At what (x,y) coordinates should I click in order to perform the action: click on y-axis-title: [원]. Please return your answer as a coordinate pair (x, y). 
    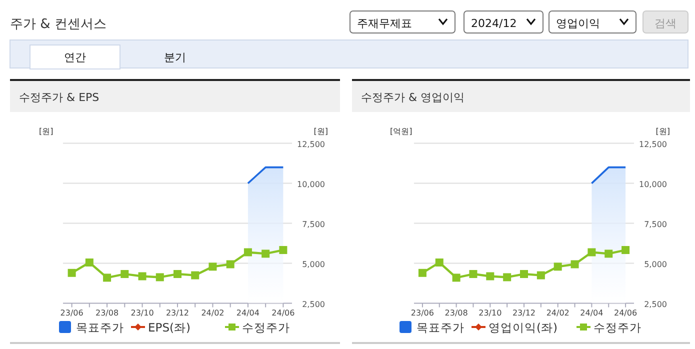
    Looking at the image, I should click on (46, 131).